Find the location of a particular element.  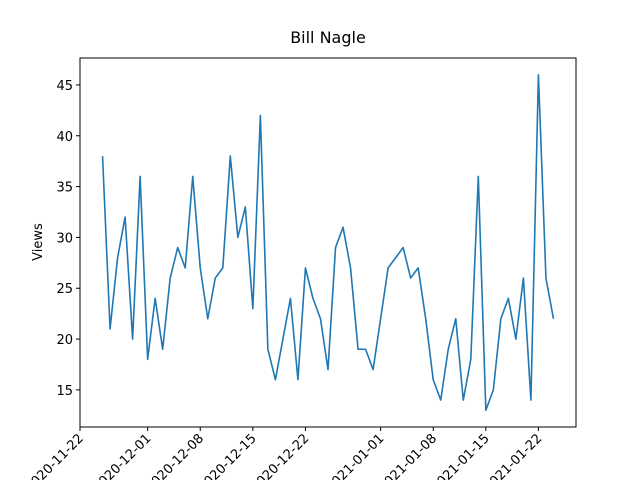

x-tick-label: 2021-01-15 is located at coordinates (461, 455).